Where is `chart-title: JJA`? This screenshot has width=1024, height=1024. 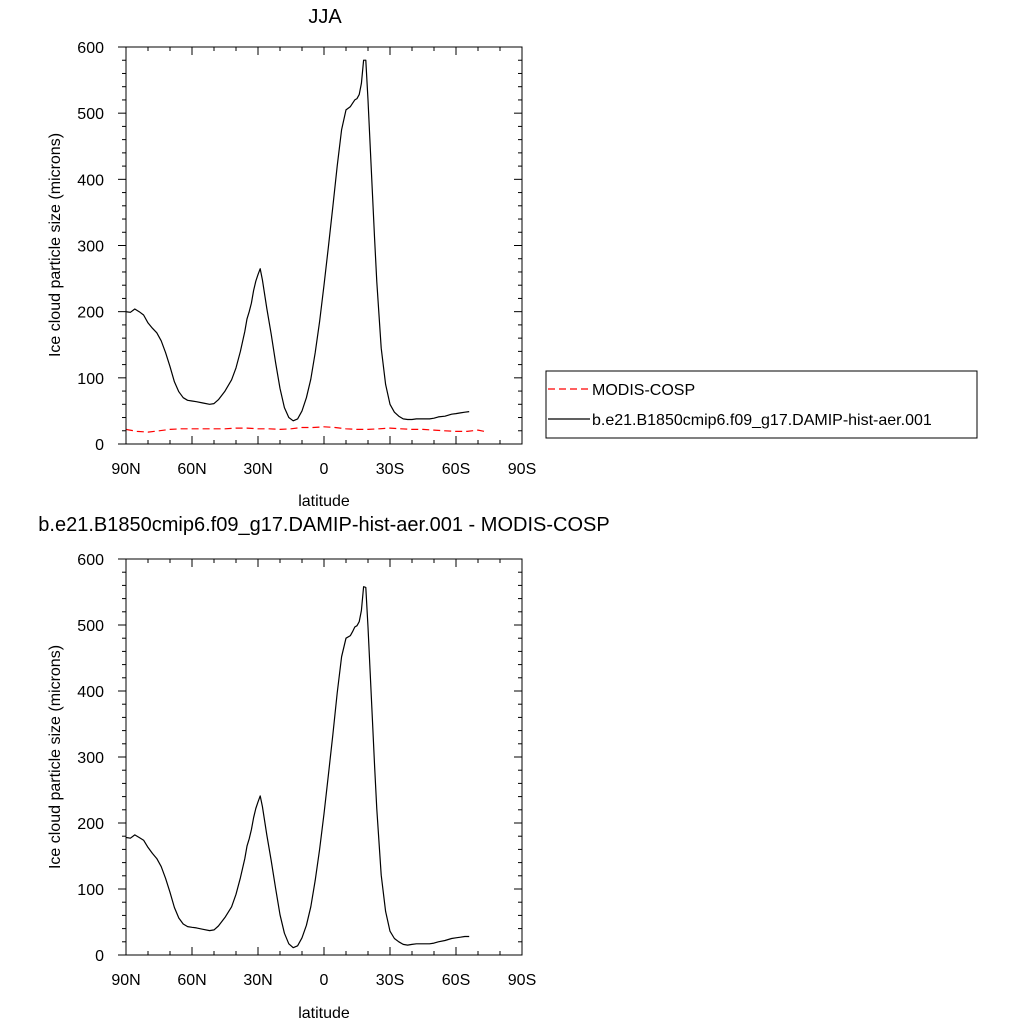 chart-title: JJA is located at coordinates (325, 17).